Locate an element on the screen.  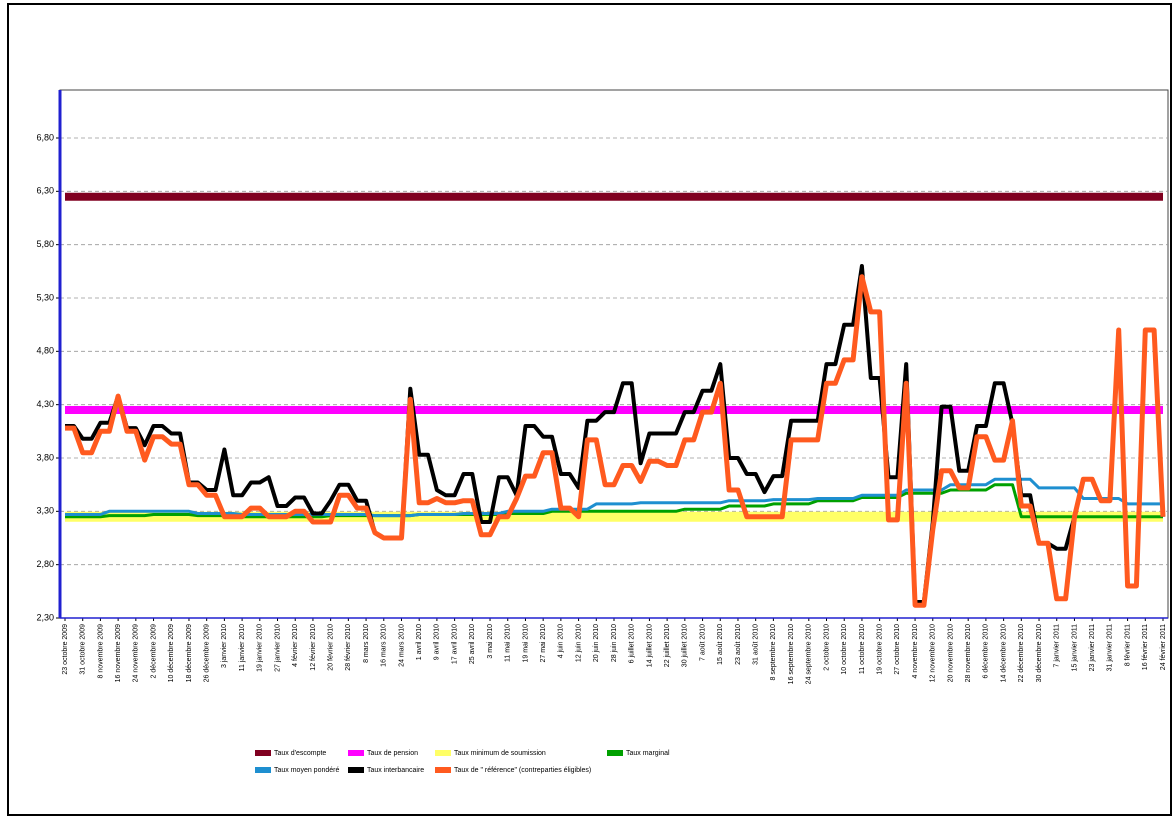
y-tick-label: 2,30 is located at coordinates (45, 617).